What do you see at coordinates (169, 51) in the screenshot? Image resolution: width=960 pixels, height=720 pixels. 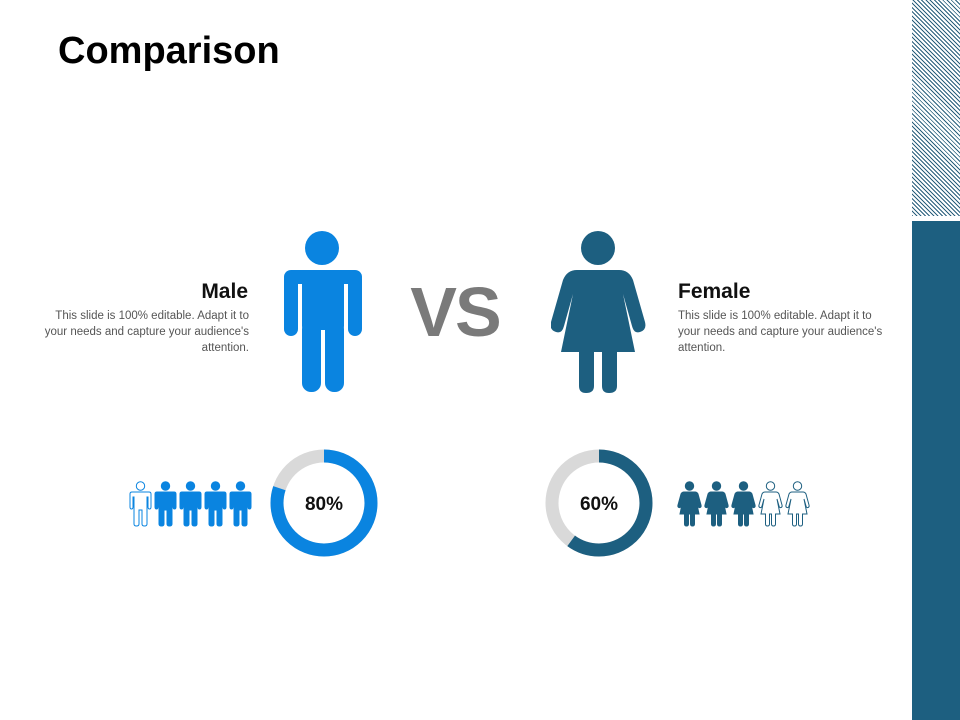 I see `page-title: Comparison` at bounding box center [169, 51].